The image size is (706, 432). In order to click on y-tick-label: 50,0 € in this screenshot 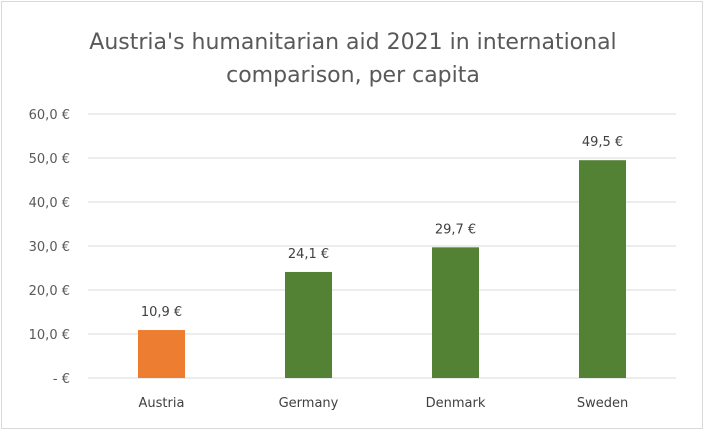, I will do `click(49, 159)`.